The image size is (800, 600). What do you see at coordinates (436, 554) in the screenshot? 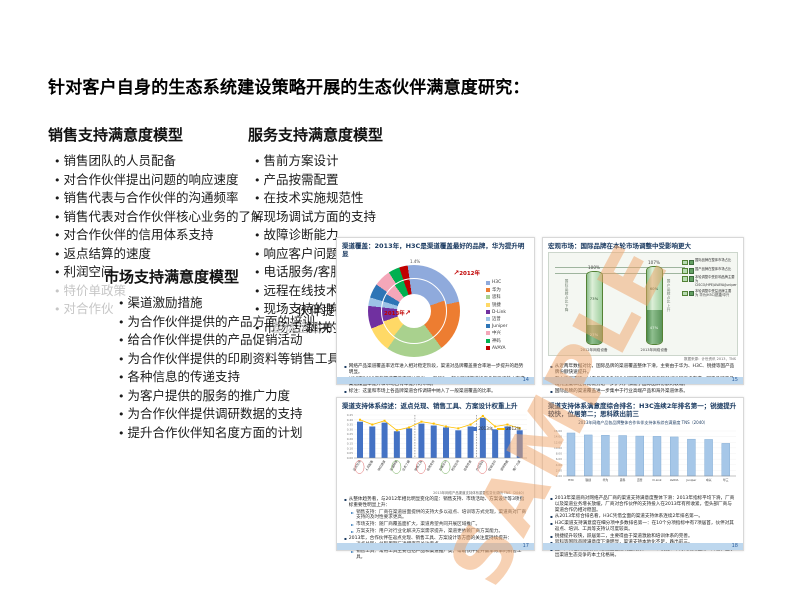
I see `list-item: ► 销售工具：常用工具主要包括产品和渠道推广类，帮助伙伴提升赢单效率的销售工具。` at bounding box center [436, 554].